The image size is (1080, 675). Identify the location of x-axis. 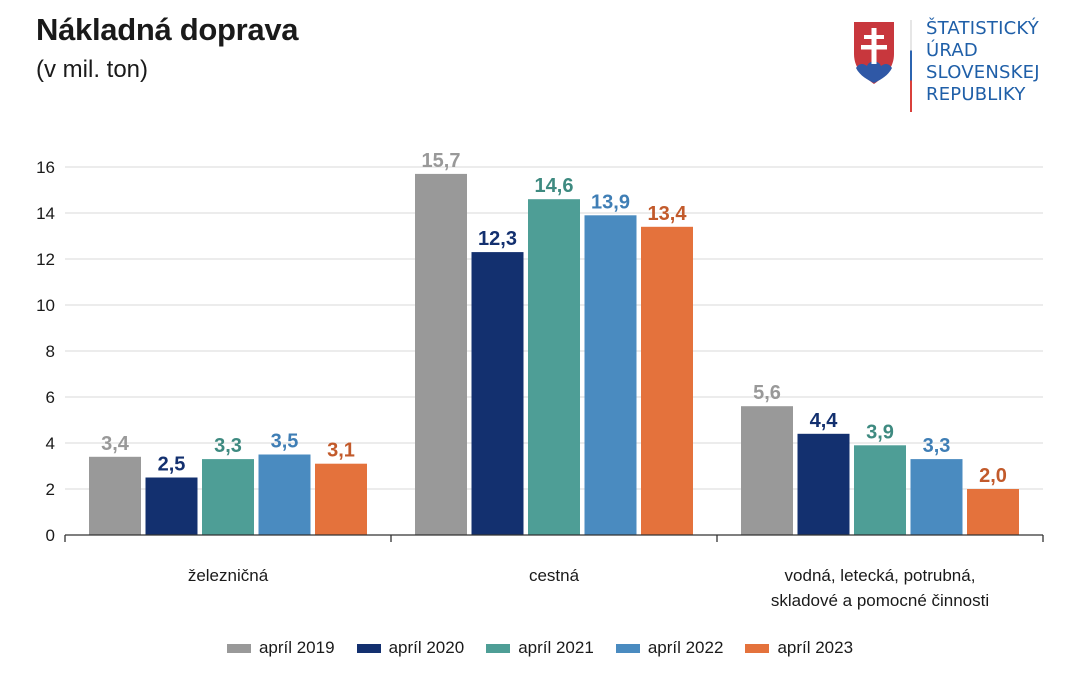
(554, 538).